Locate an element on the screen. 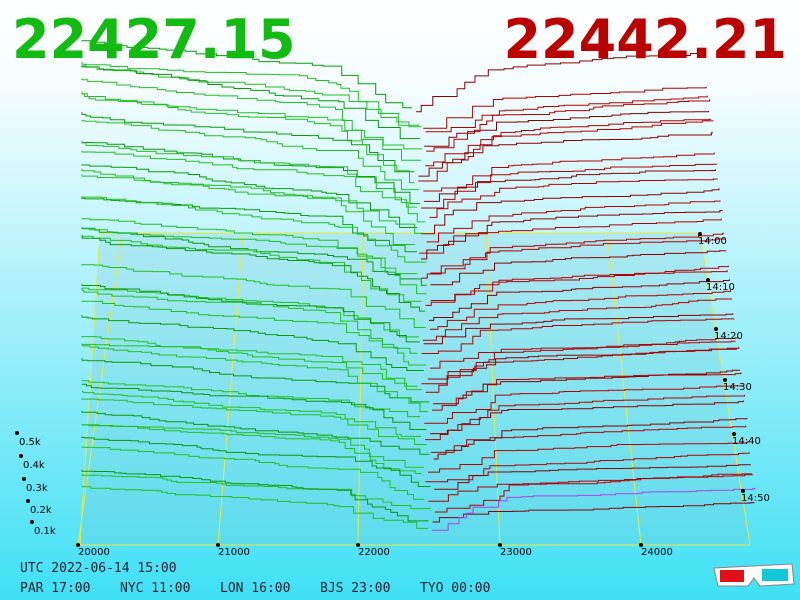  utc-time: UTC 2022-06-14 15:00 is located at coordinates (98, 568).